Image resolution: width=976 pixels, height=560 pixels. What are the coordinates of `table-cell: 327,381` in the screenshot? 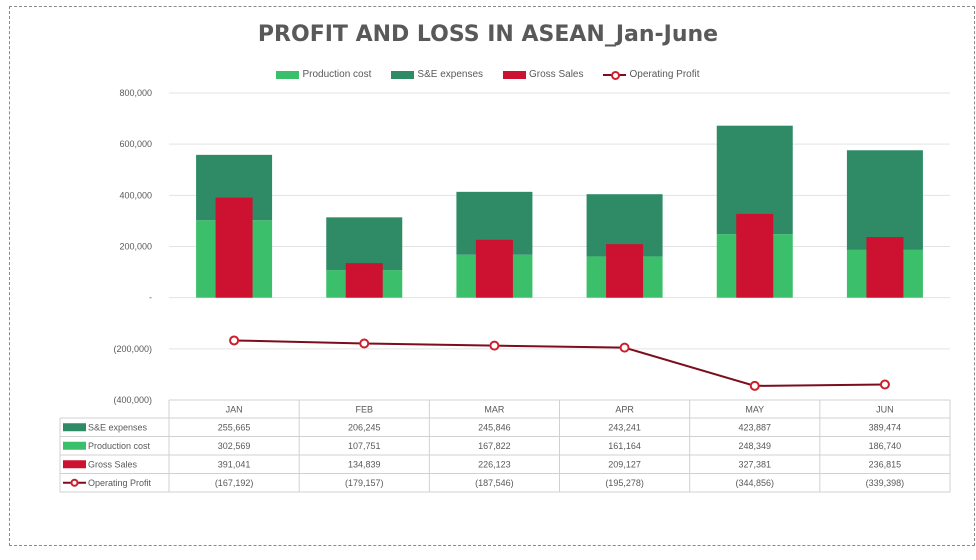 It's located at (754, 464).